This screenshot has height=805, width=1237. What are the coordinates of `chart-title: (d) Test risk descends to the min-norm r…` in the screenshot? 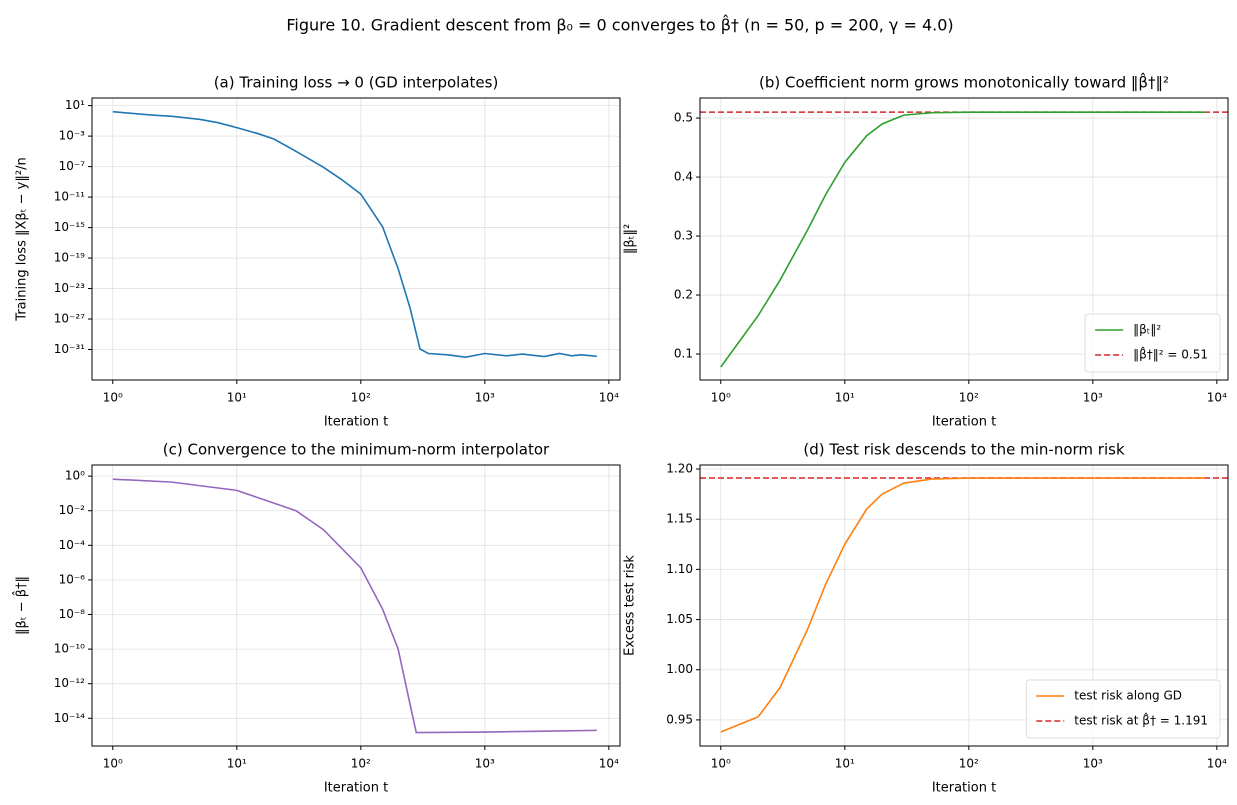 It's located at (964, 450).